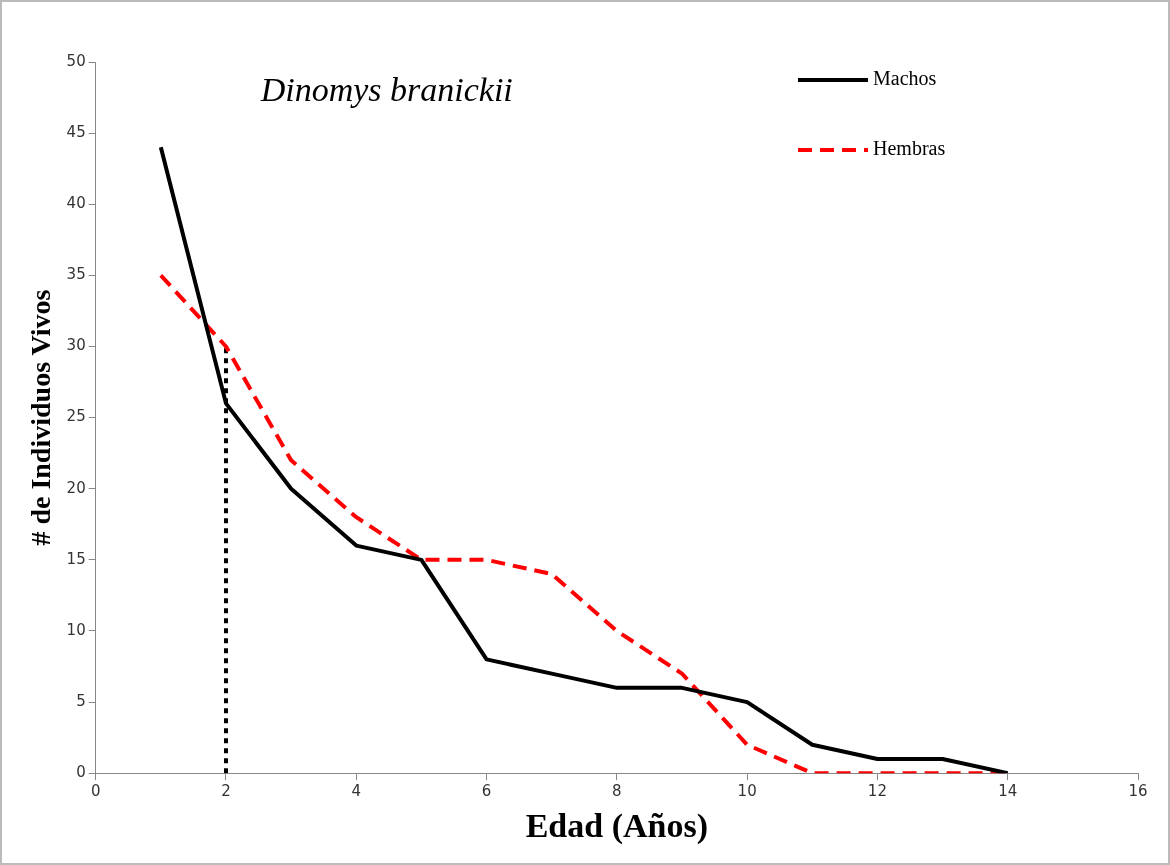 The height and width of the screenshot is (865, 1170). What do you see at coordinates (81, 772) in the screenshot?
I see `y-tick-label: 0` at bounding box center [81, 772].